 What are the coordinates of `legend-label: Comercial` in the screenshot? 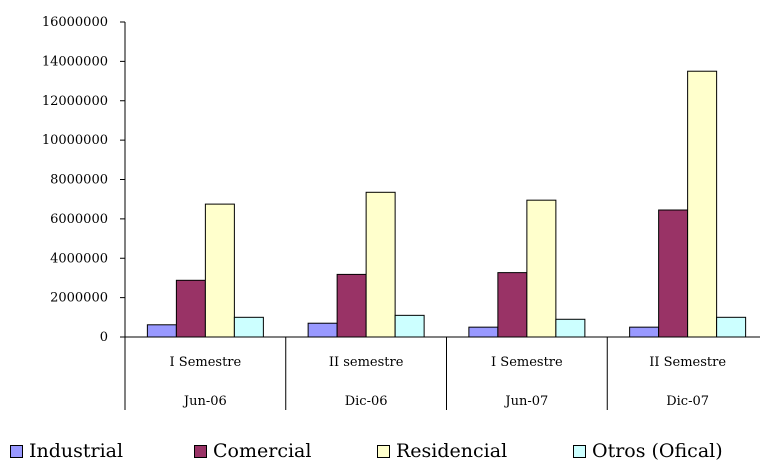 It's located at (262, 451).